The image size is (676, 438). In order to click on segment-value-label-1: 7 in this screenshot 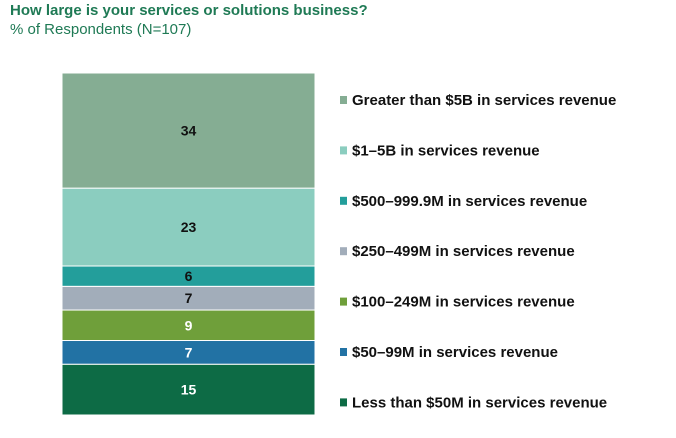, I will do `click(189, 352)`.